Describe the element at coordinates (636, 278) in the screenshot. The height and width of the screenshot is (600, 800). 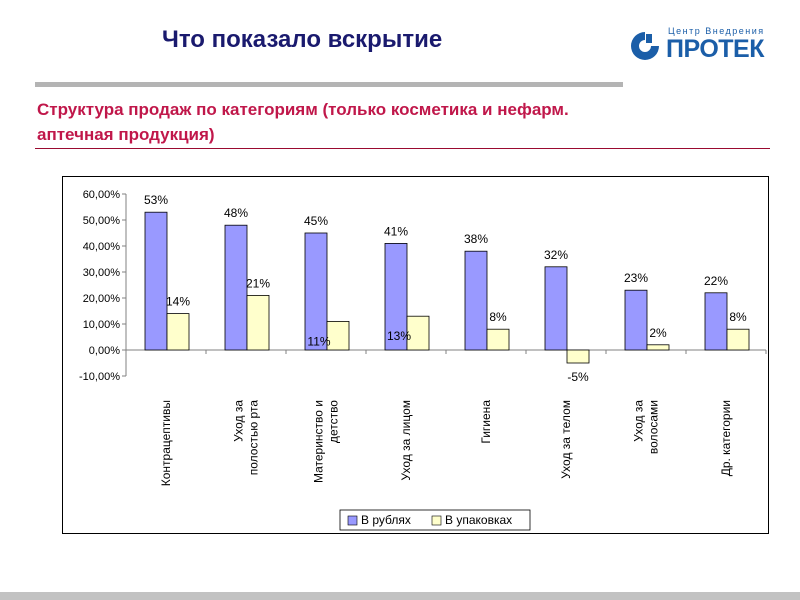
I see `data-label-rubles: 23%` at that location.